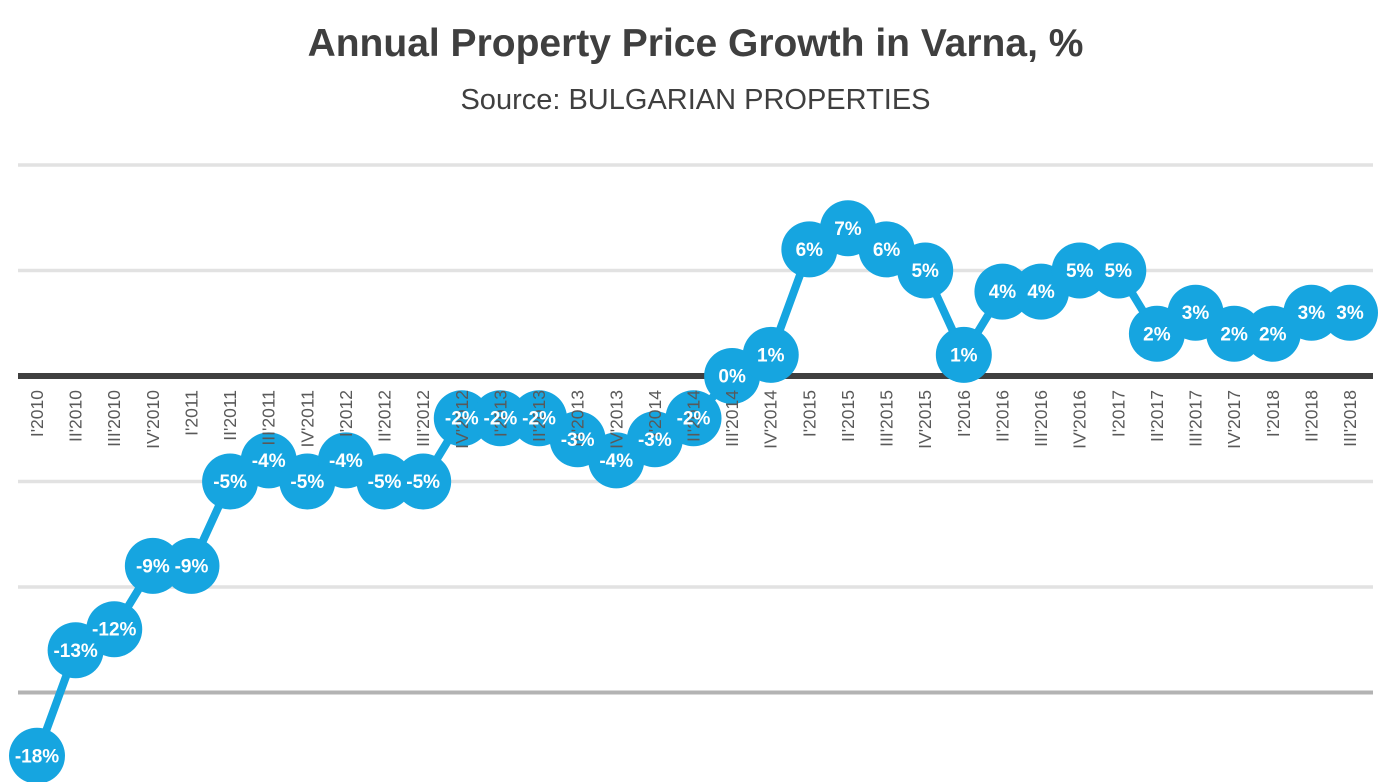  What do you see at coordinates (1041, 418) in the screenshot?
I see `x-axis-tick-label: III'2016` at bounding box center [1041, 418].